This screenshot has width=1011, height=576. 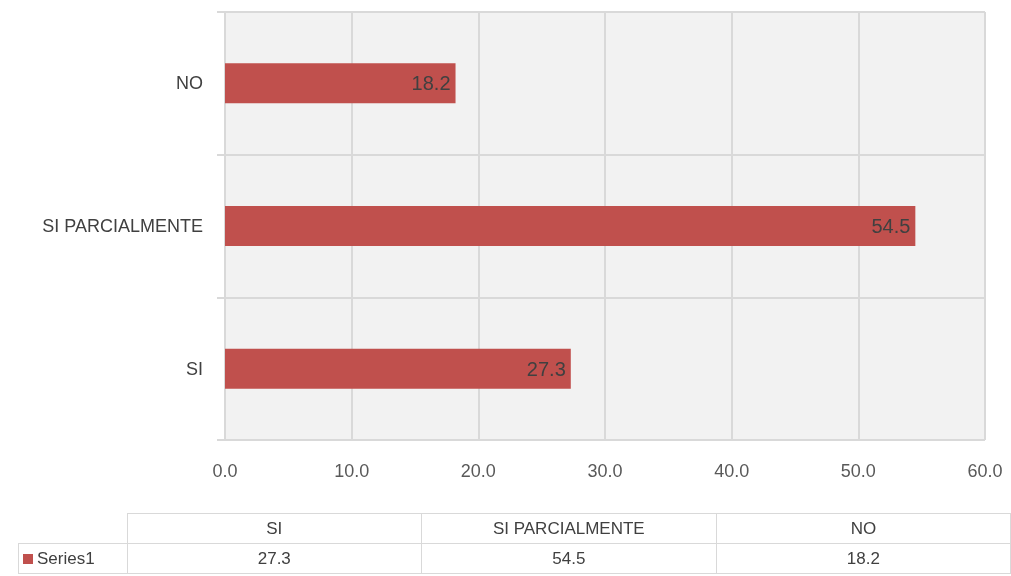 I want to click on category-label: SI PARCIALMENTE, so click(x=568, y=528).